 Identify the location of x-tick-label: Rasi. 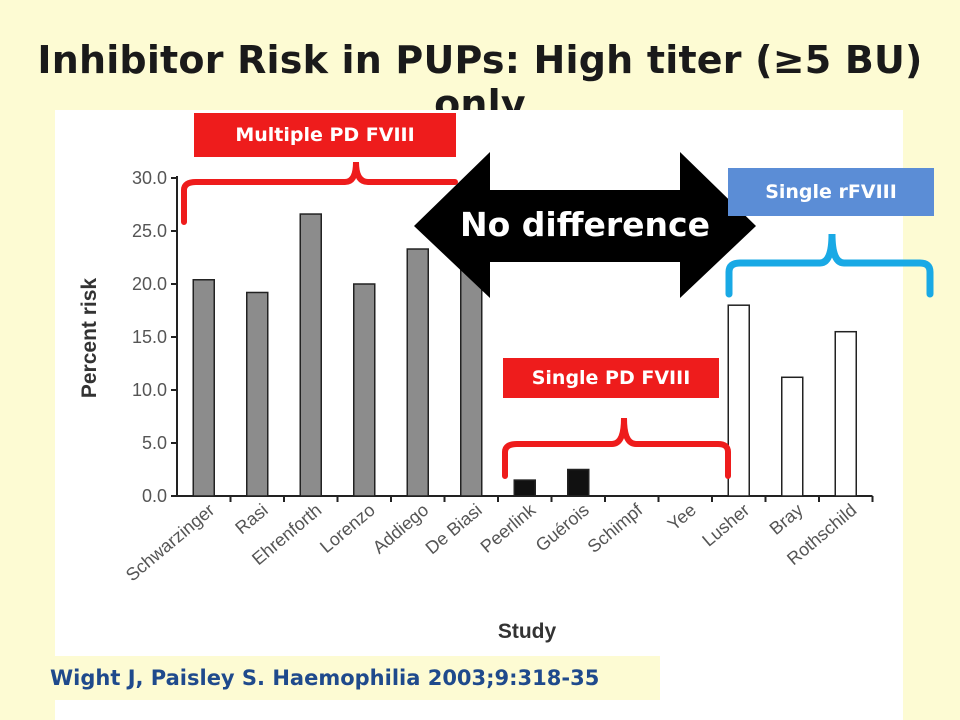
(251, 519).